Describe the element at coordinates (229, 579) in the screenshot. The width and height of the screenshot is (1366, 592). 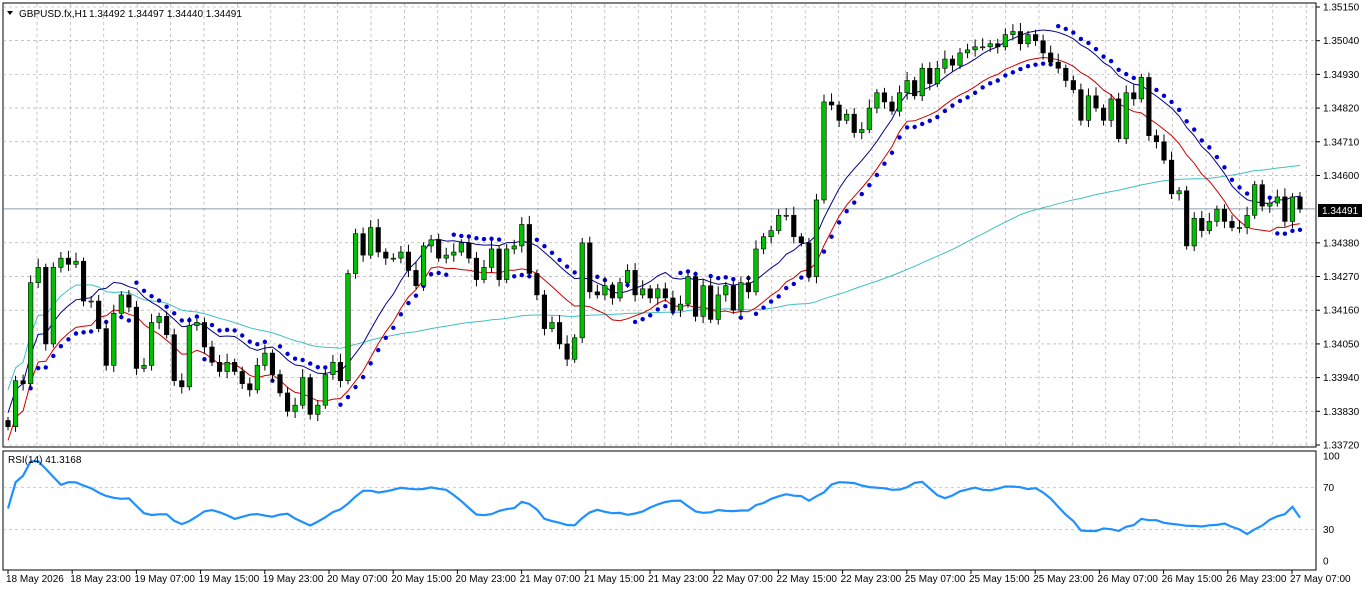
I see `time-tick-label: 19 May 15:00` at that location.